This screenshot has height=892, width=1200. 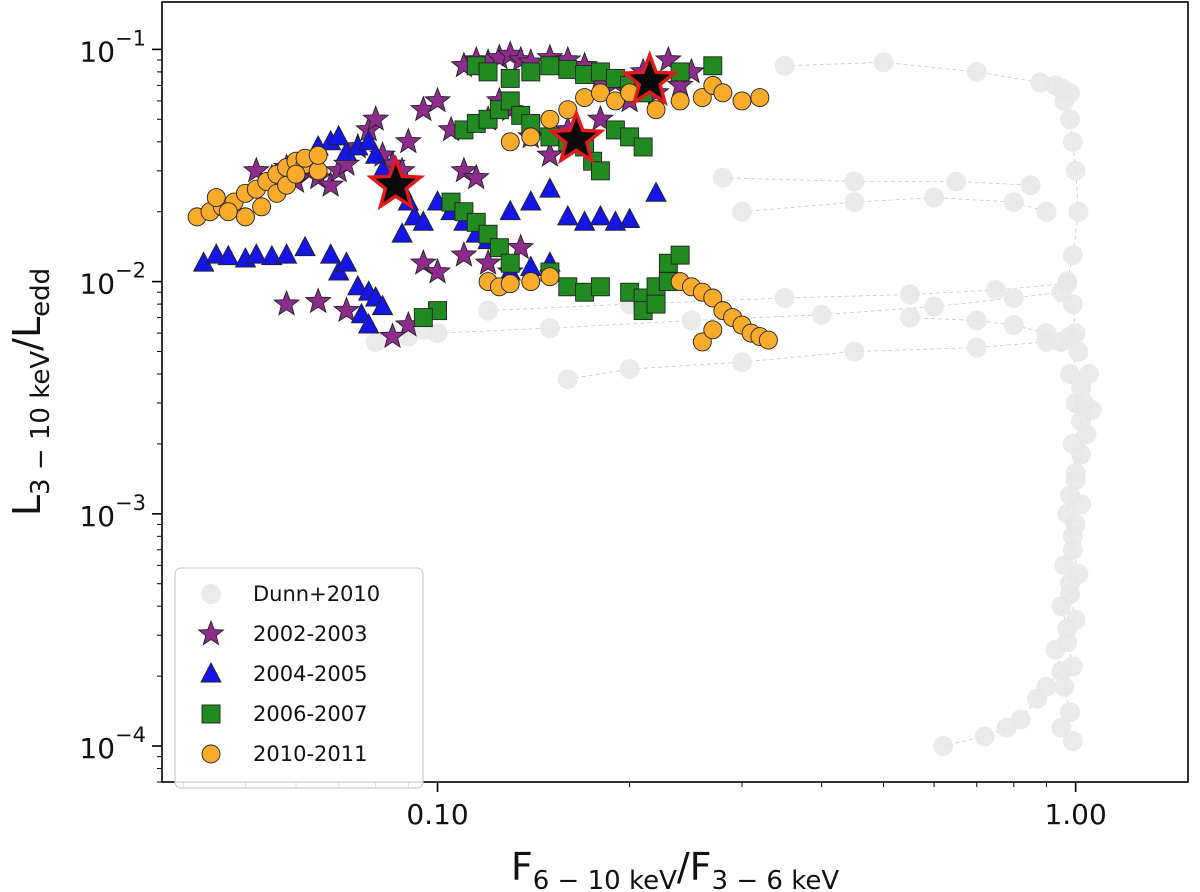 I want to click on y-tick-label: 10⁻², so click(x=112, y=280).